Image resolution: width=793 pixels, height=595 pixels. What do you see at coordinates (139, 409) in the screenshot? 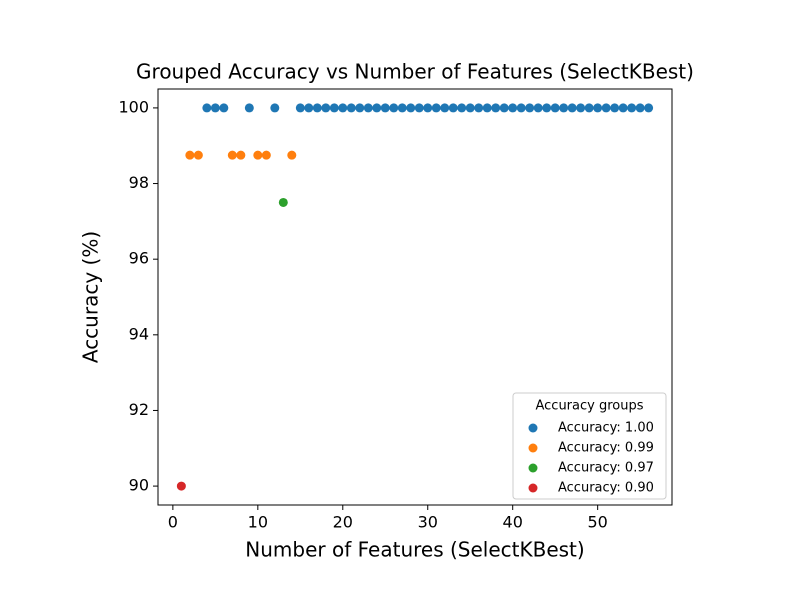
I see `y-tick-label: 92` at bounding box center [139, 409].